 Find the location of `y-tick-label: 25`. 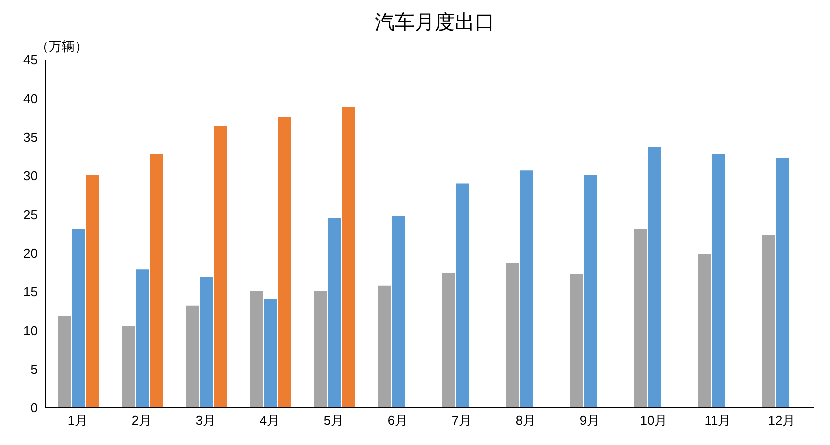

y-tick-label: 25 is located at coordinates (31, 214).